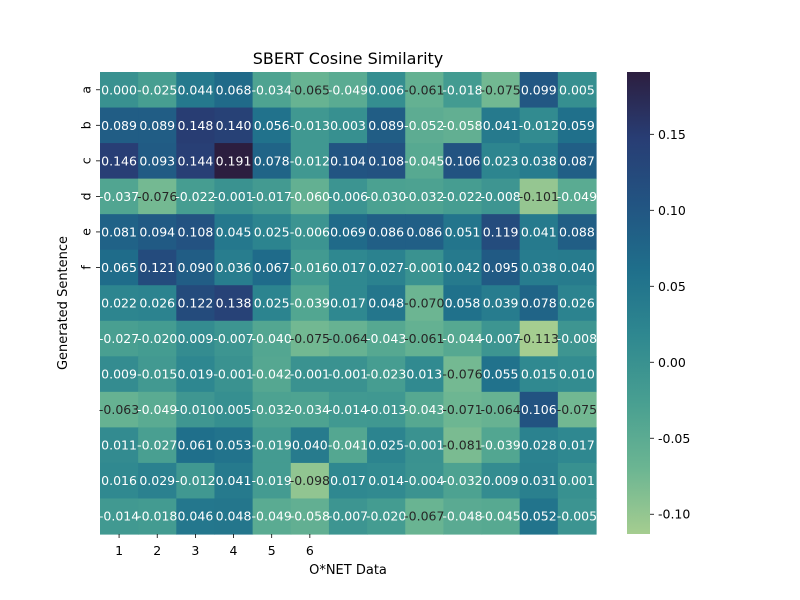  What do you see at coordinates (86, 90) in the screenshot?
I see `y-tick-label: a` at bounding box center [86, 90].